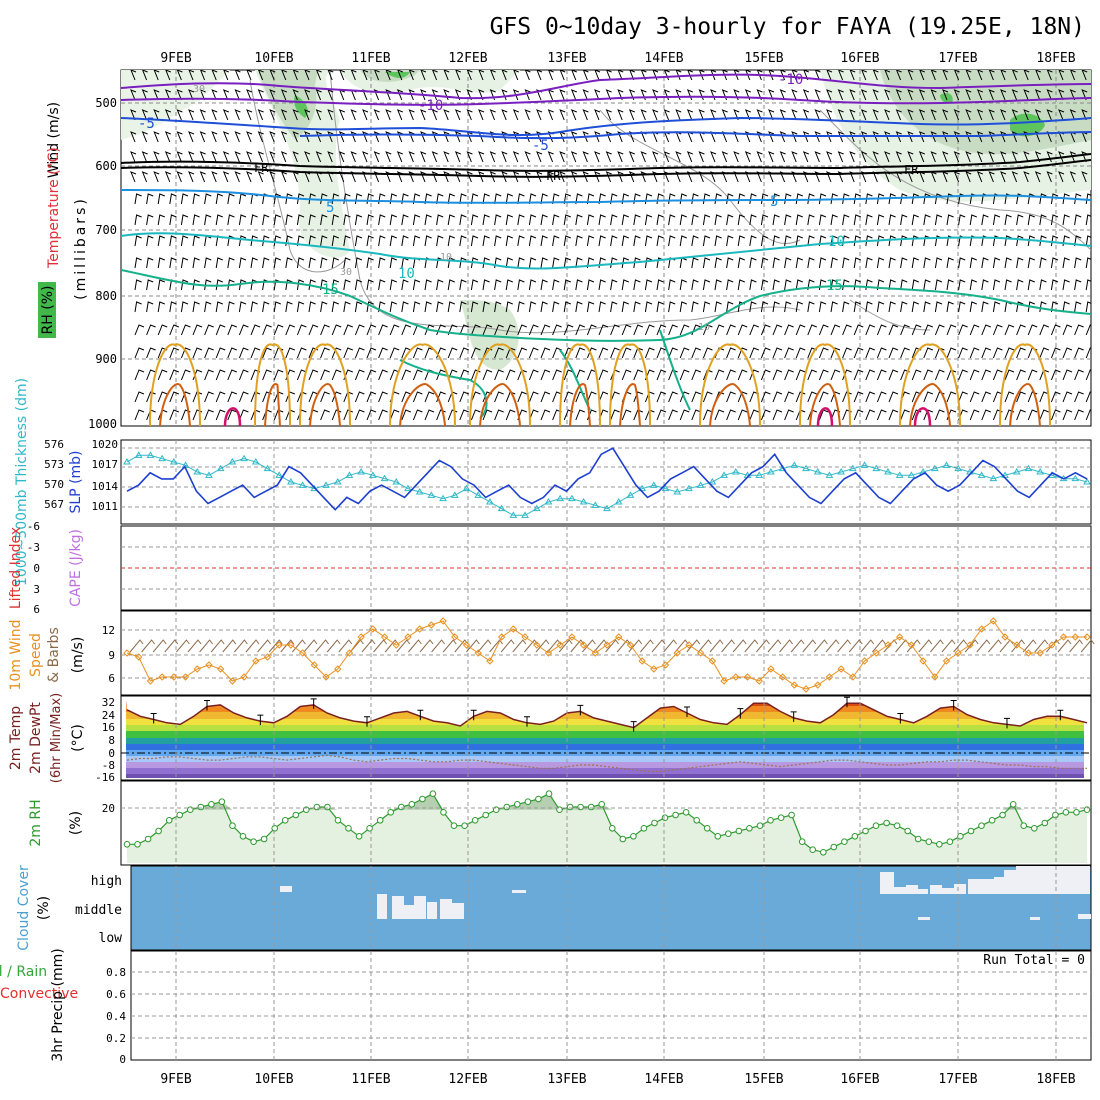 The height and width of the screenshot is (1100, 1100). What do you see at coordinates (98, 910) in the screenshot?
I see `cloud-level-middle: middle` at bounding box center [98, 910].